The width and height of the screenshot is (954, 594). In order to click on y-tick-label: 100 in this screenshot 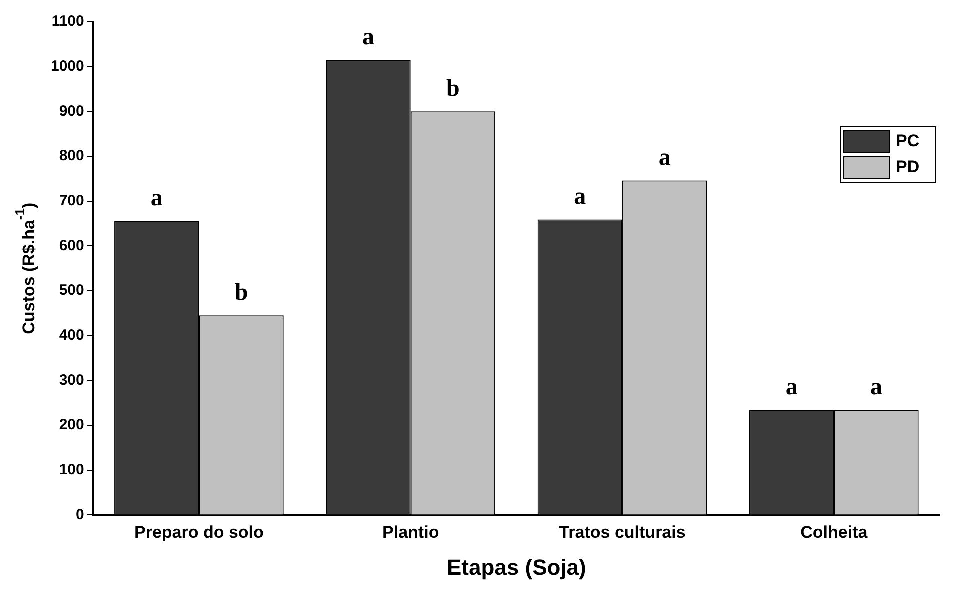, I will do `click(71, 470)`.